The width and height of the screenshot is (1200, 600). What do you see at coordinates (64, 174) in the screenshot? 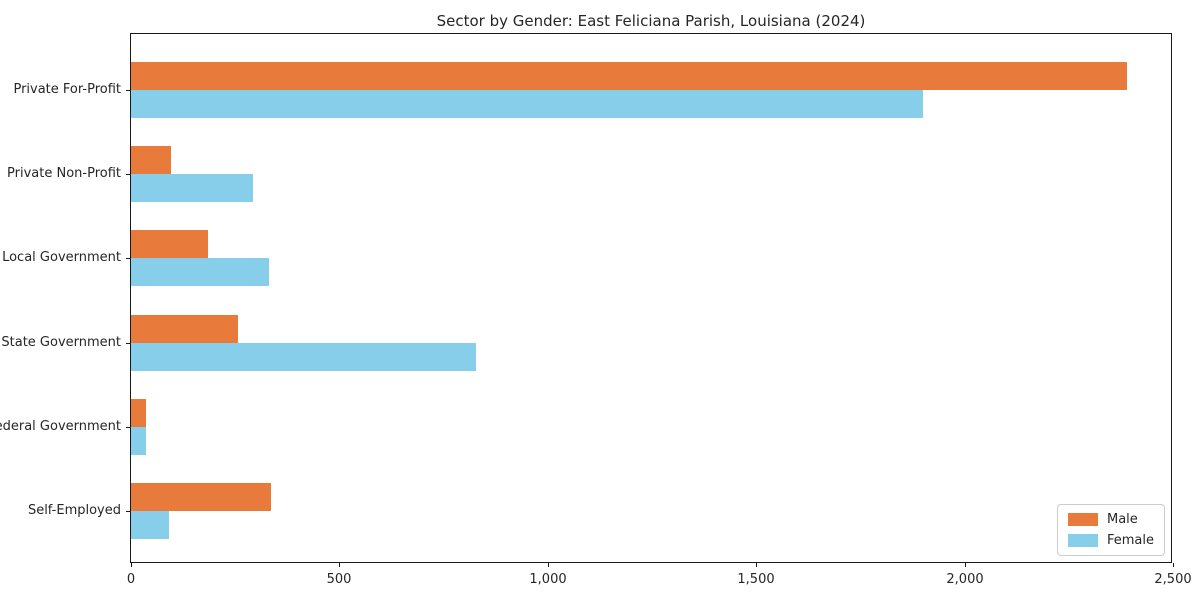
I see `y-tick-label-private-non-profit: Private Non-Profit` at bounding box center [64, 174].